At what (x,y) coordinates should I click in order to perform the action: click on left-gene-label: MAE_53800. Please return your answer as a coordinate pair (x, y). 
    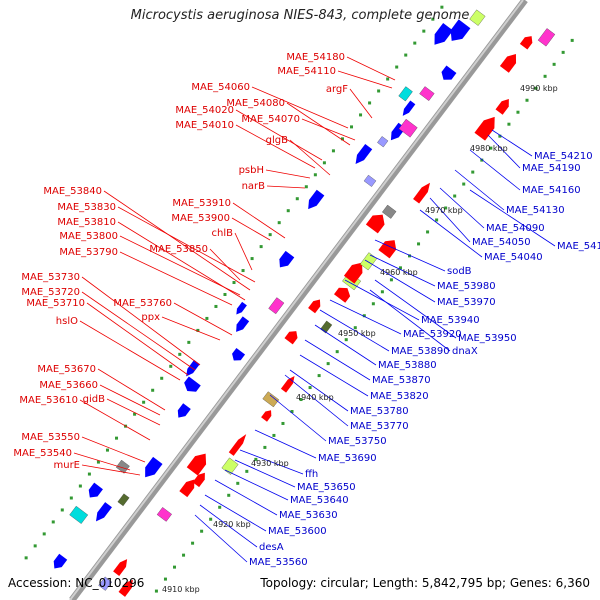
    Looking at the image, I should click on (88, 236).